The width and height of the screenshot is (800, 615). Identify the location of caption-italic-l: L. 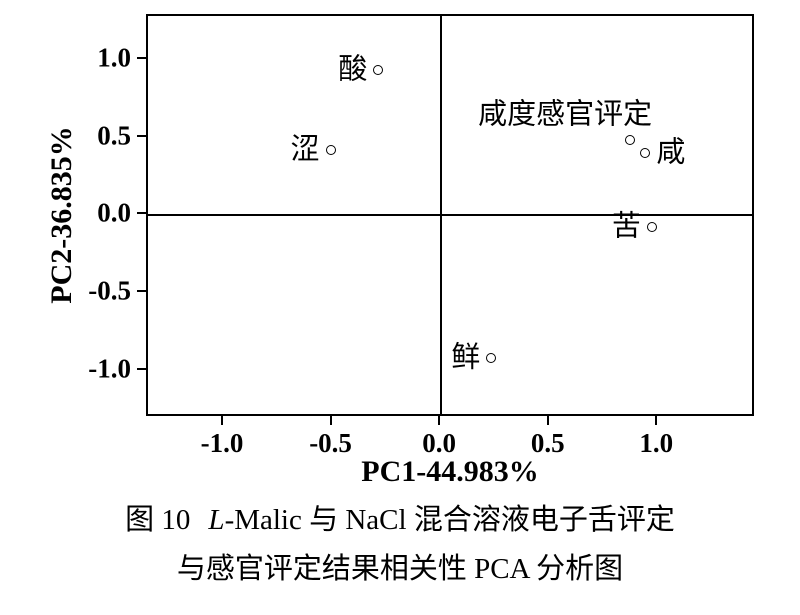
(216, 520).